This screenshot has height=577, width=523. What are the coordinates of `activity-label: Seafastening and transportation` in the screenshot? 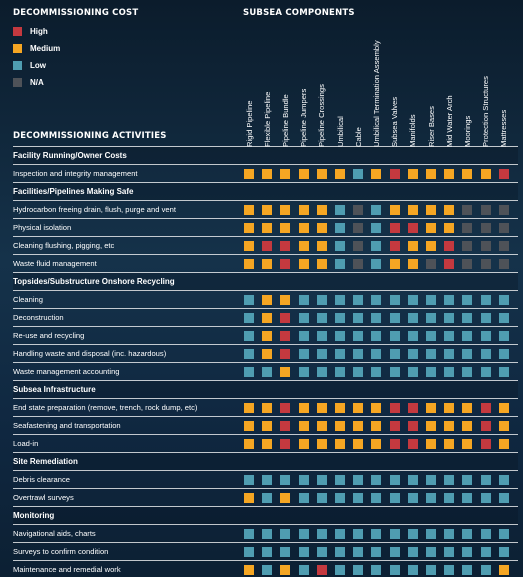 It's located at (67, 425).